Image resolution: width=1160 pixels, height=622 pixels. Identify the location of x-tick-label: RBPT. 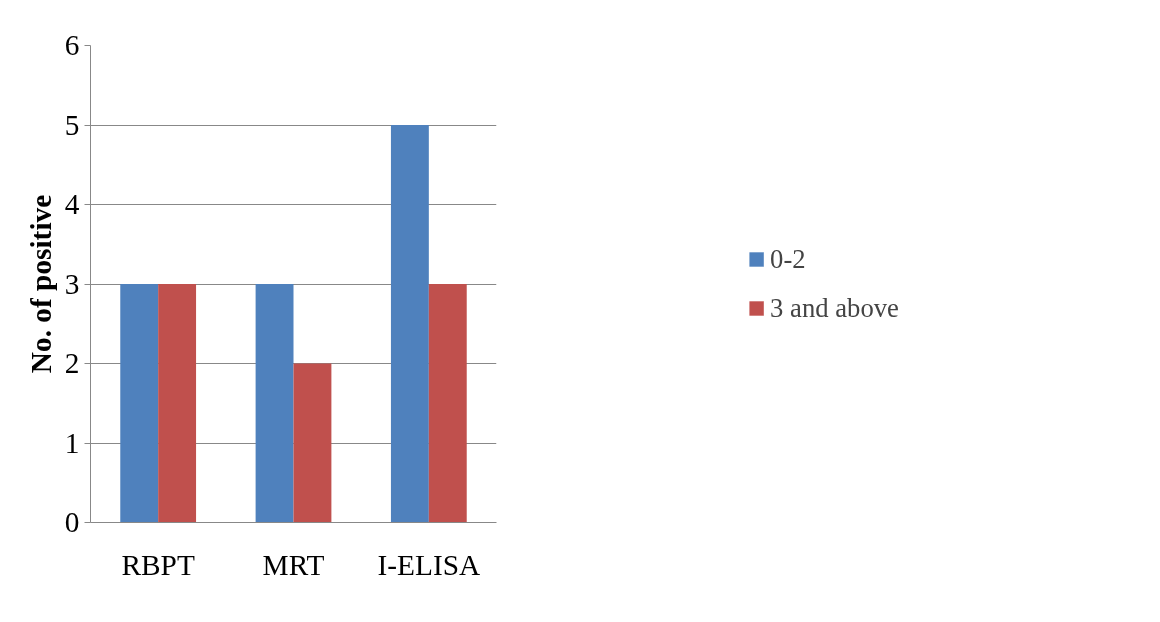
(158, 564).